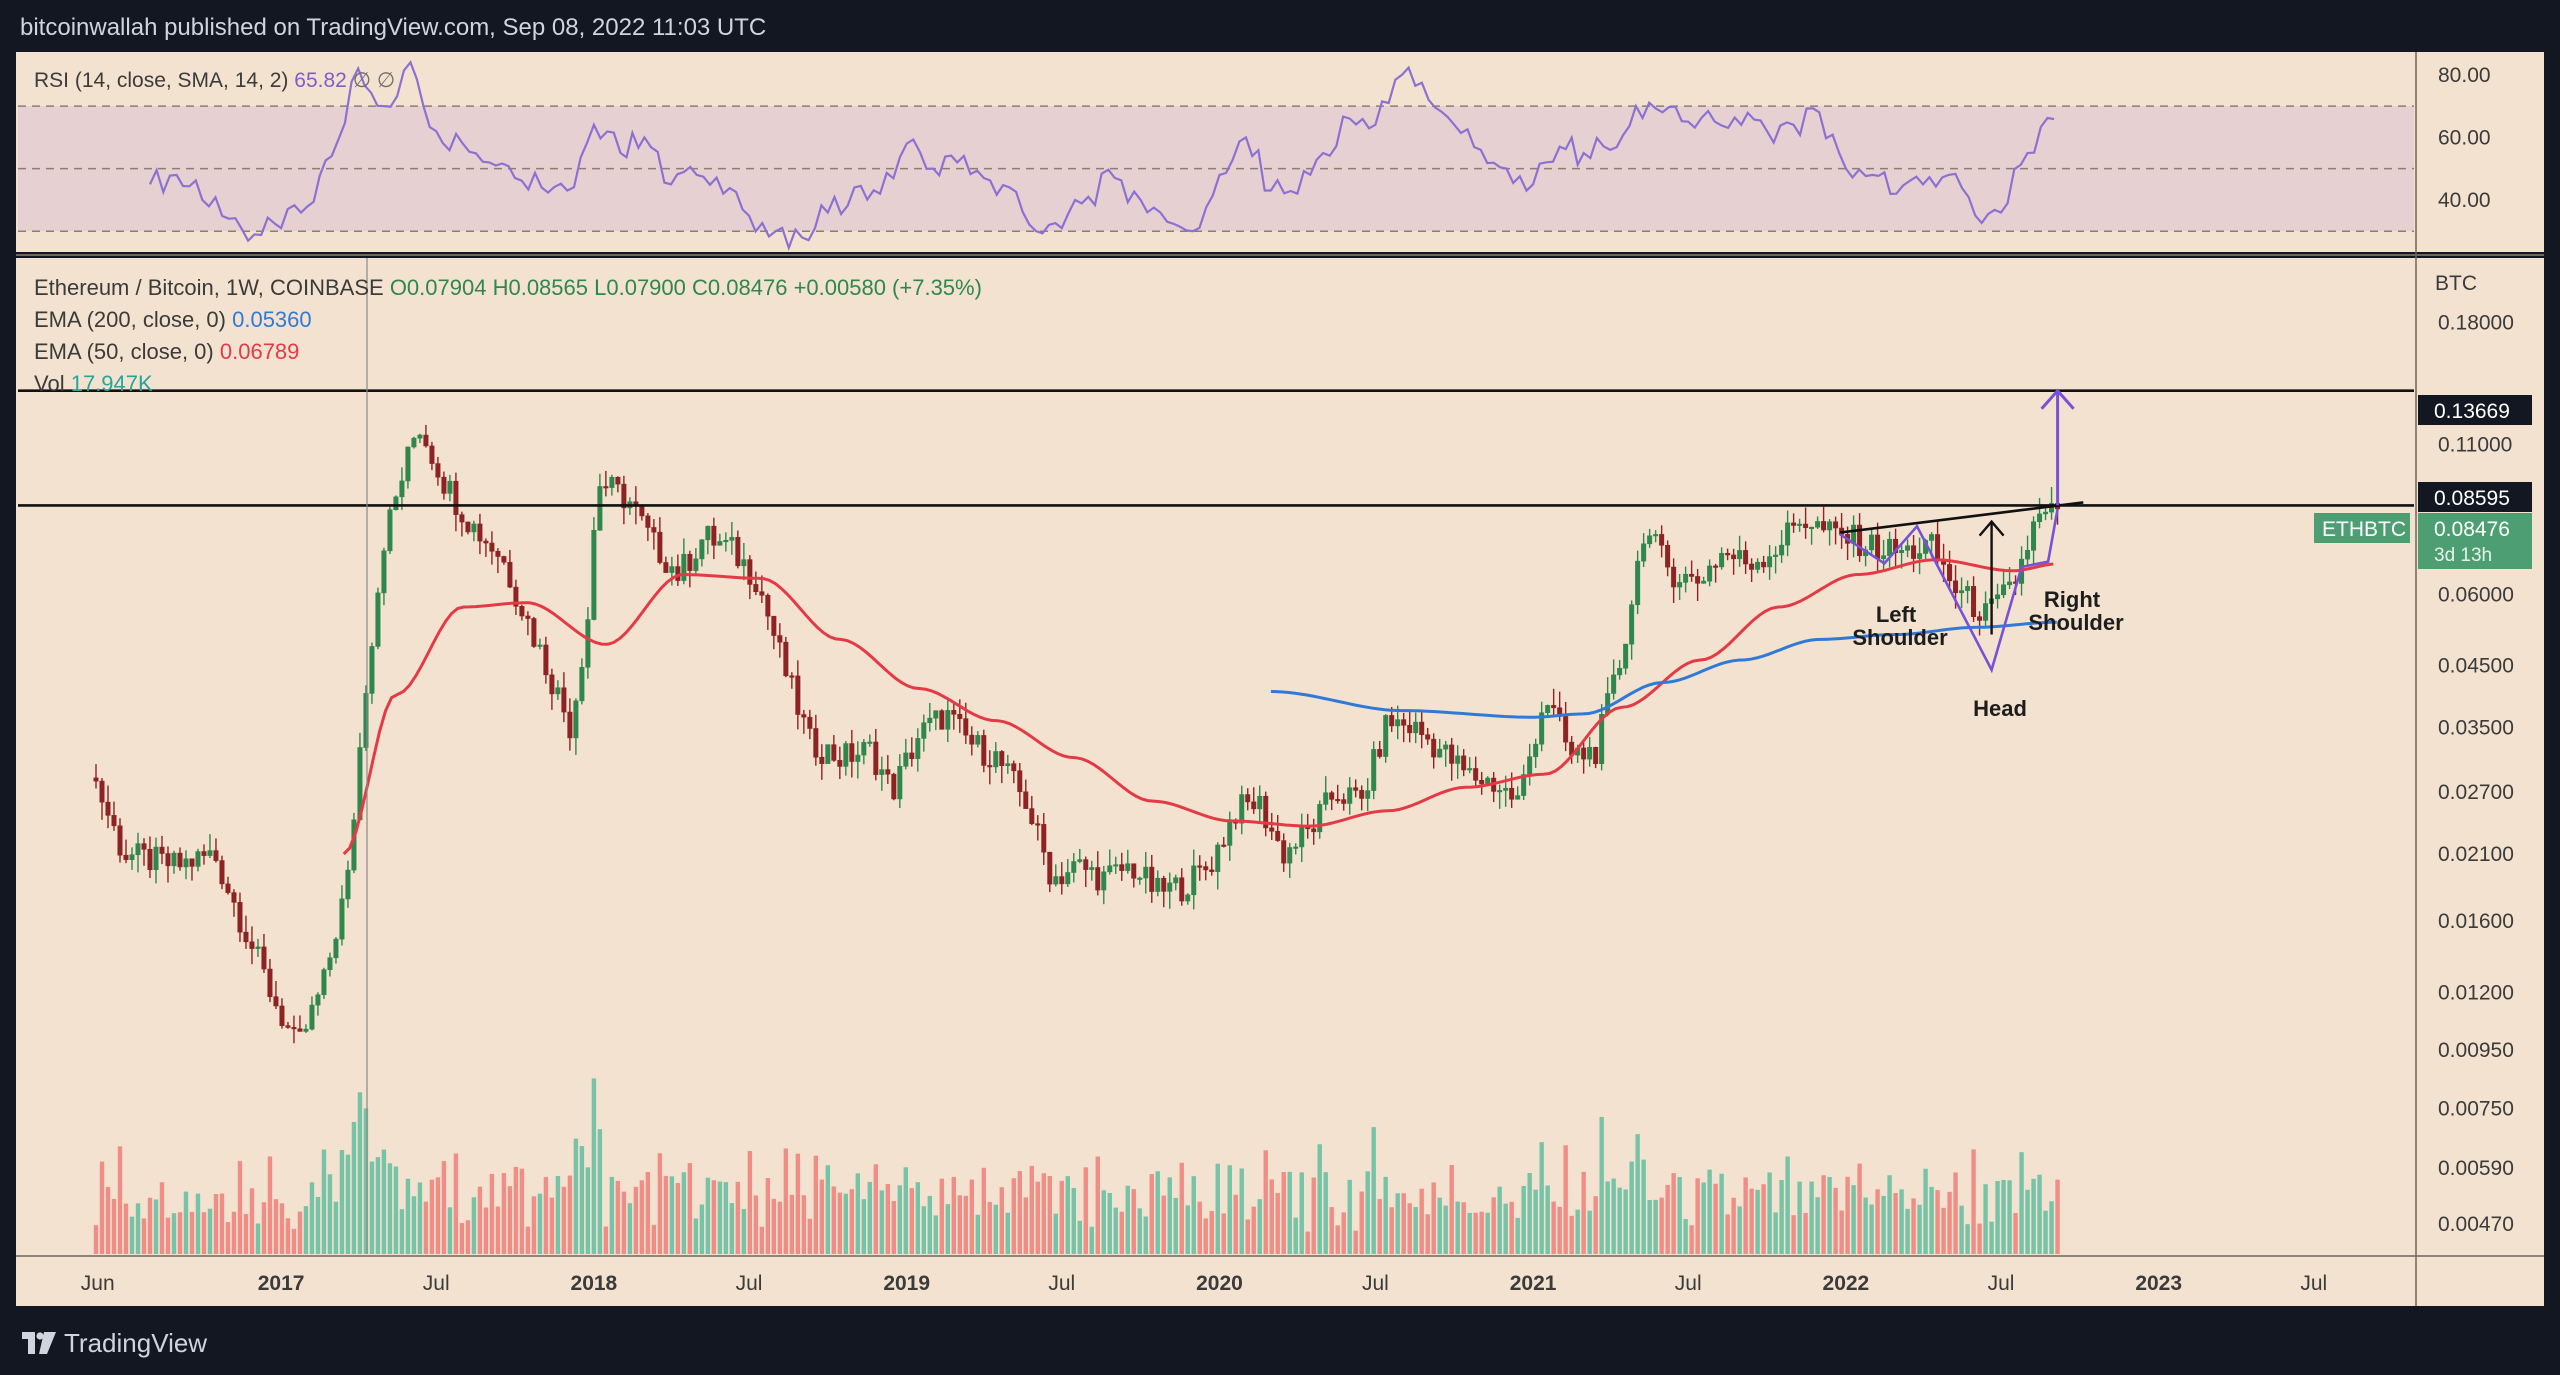 The width and height of the screenshot is (2560, 1375). Describe the element at coordinates (1949, 591) in the screenshot. I see `hs-pattern-path` at that location.